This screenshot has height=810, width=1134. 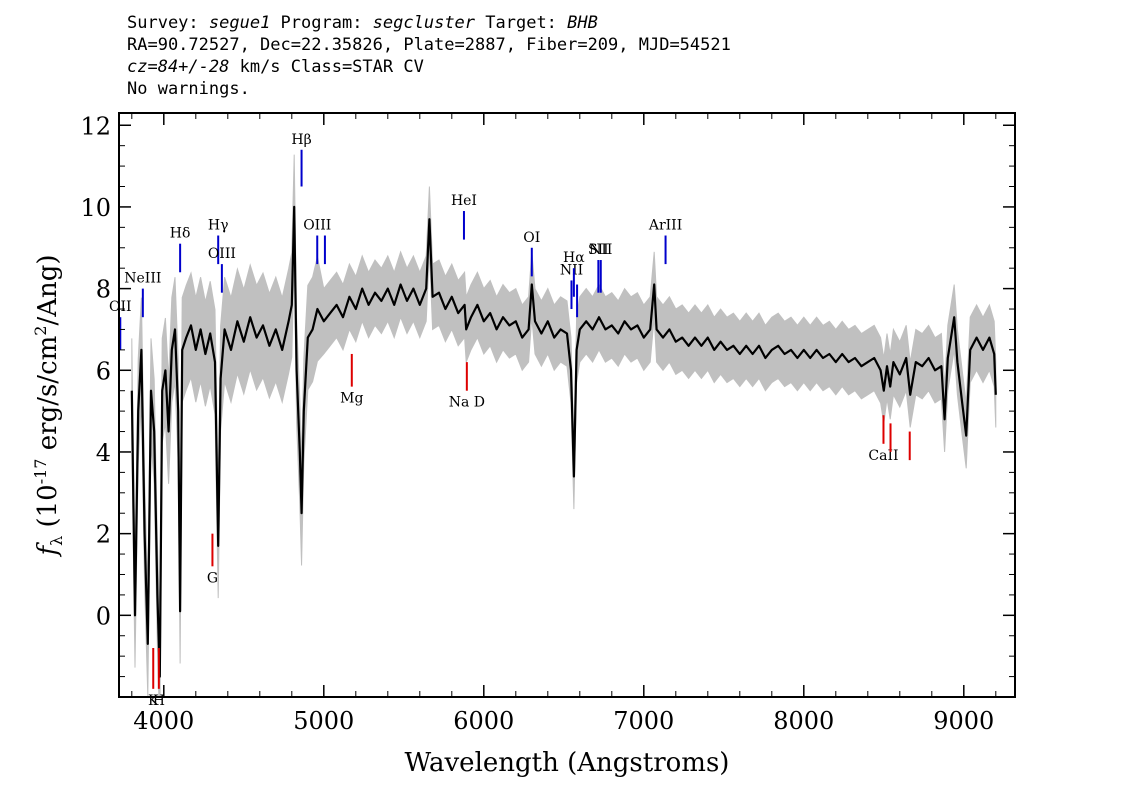 What do you see at coordinates (103, 371) in the screenshot?
I see `y-tick-label: 6` at bounding box center [103, 371].